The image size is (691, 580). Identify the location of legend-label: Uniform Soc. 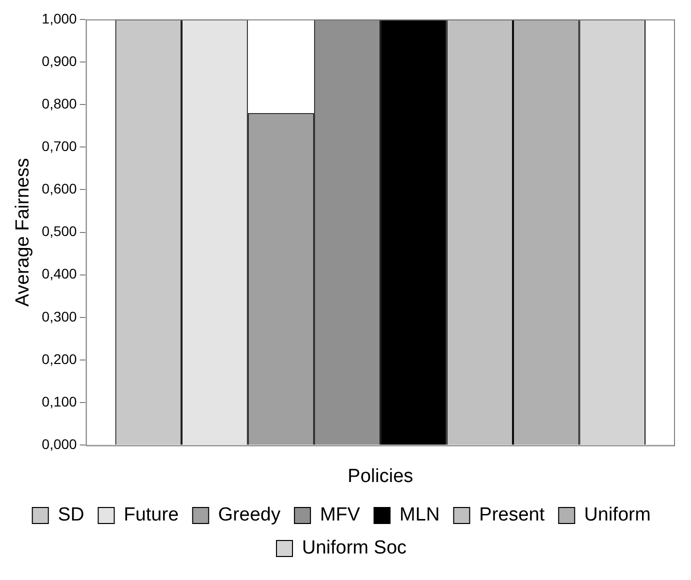
(354, 548).